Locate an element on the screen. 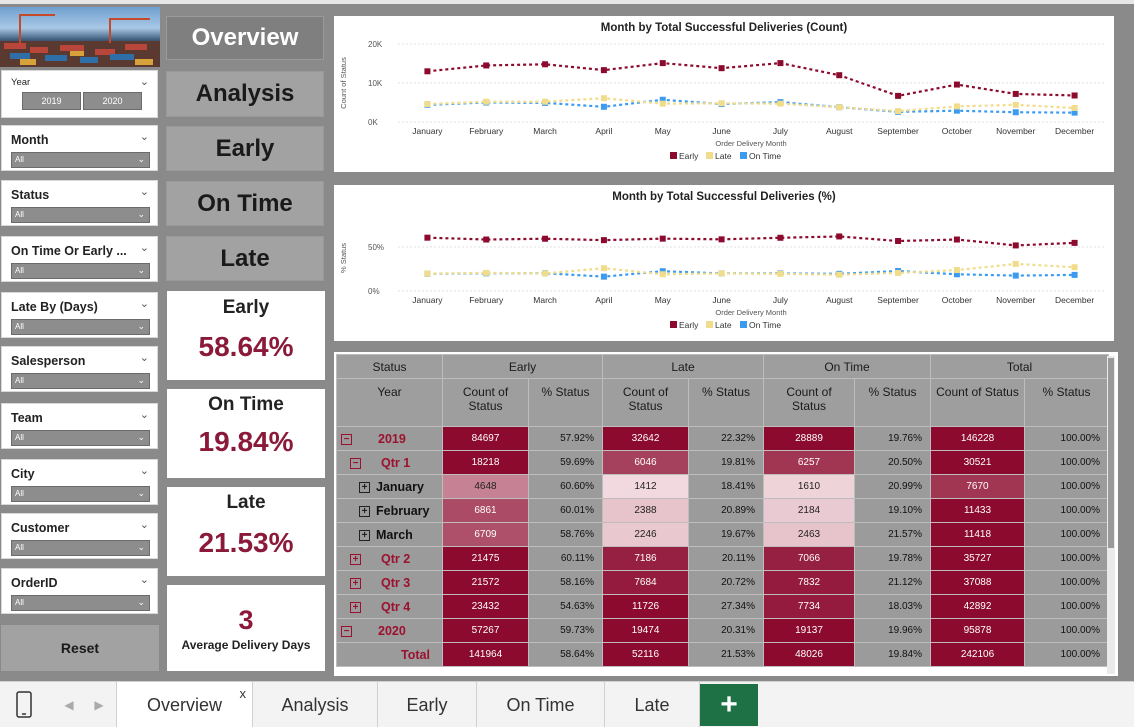  tab-scroll-left-icon: ◀ is located at coordinates (69, 705).